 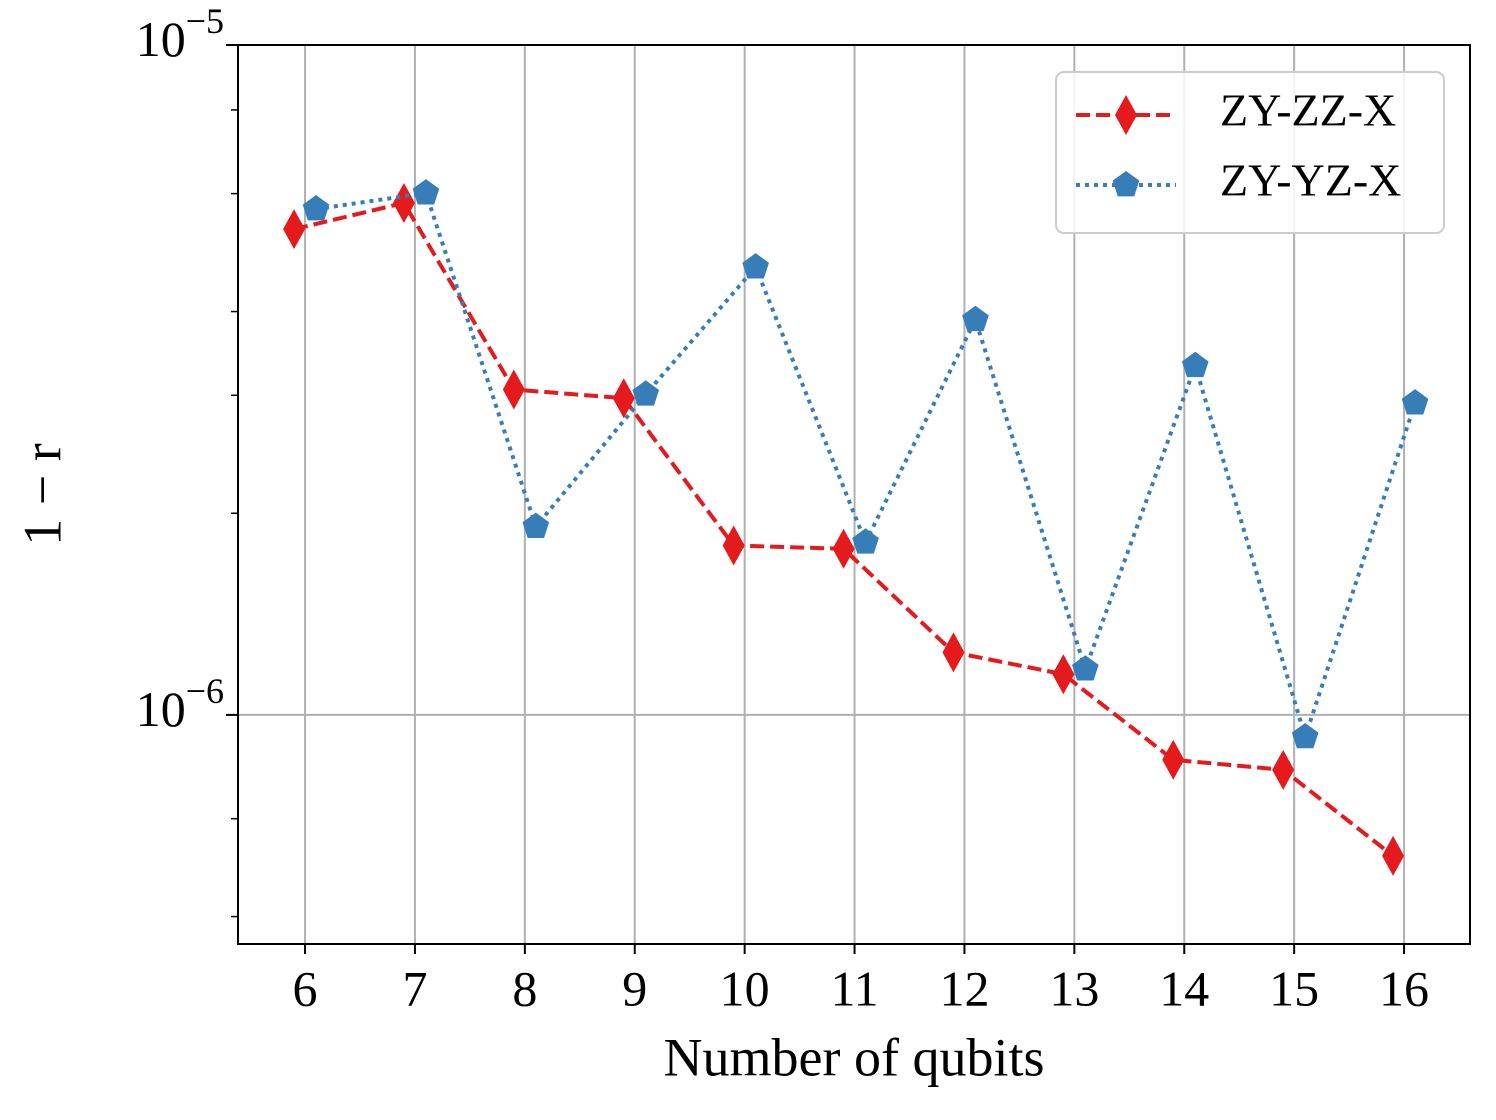 I want to click on x-tick-label: 13, so click(x=1074, y=988).